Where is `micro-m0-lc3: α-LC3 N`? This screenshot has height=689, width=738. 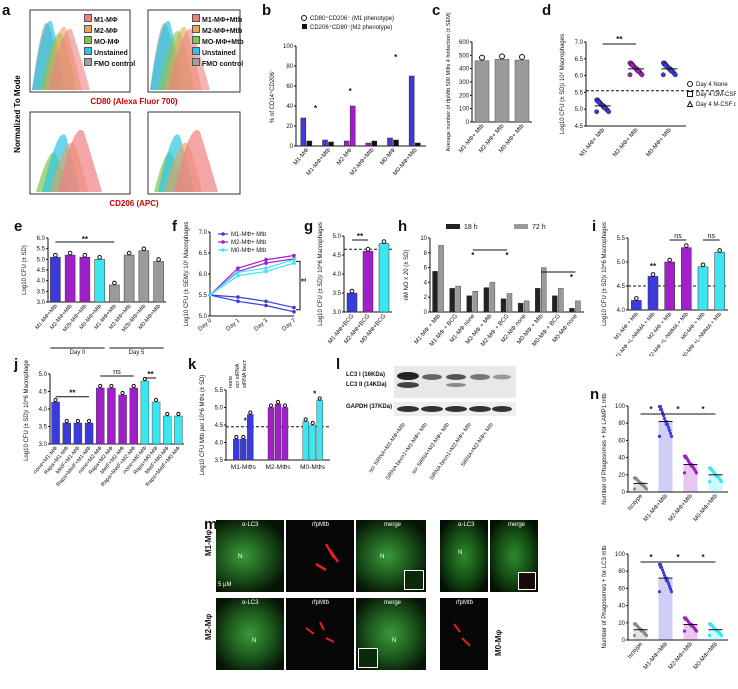 micro-m0-lc3: α-LC3 N is located at coordinates (464, 556).